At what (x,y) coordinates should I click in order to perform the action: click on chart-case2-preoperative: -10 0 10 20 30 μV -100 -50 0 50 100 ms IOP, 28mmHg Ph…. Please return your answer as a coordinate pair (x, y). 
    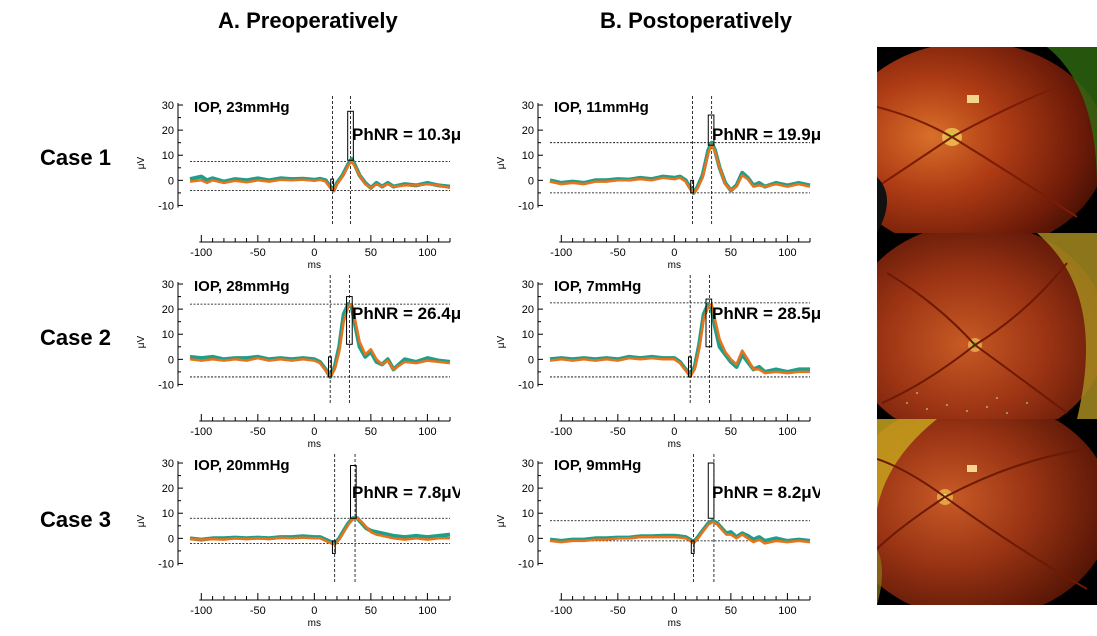
    Looking at the image, I should click on (295, 362).